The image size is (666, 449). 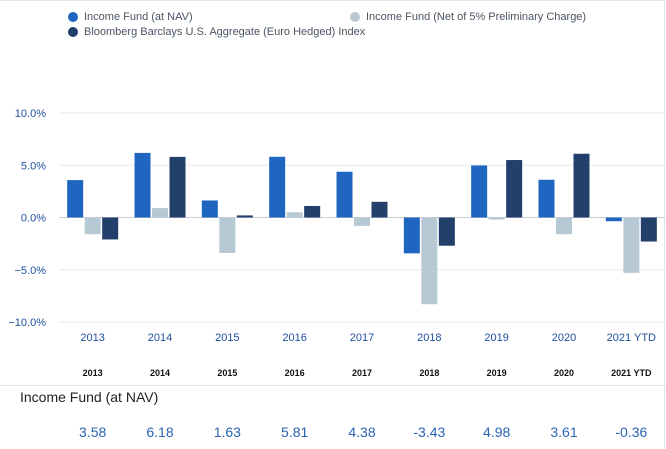 I want to click on x-tick-label: 2018, so click(x=429, y=338).